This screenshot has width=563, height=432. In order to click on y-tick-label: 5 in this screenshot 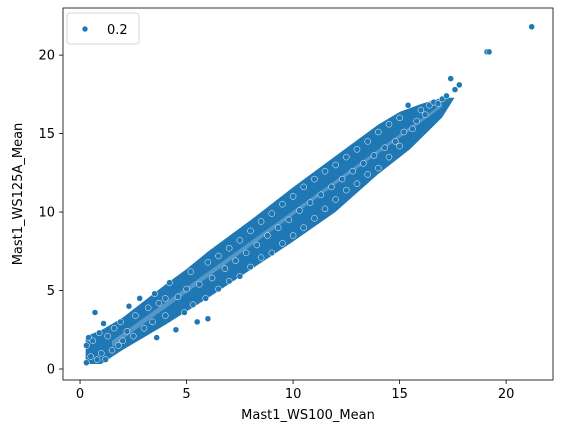, I will do `click(51, 291)`.